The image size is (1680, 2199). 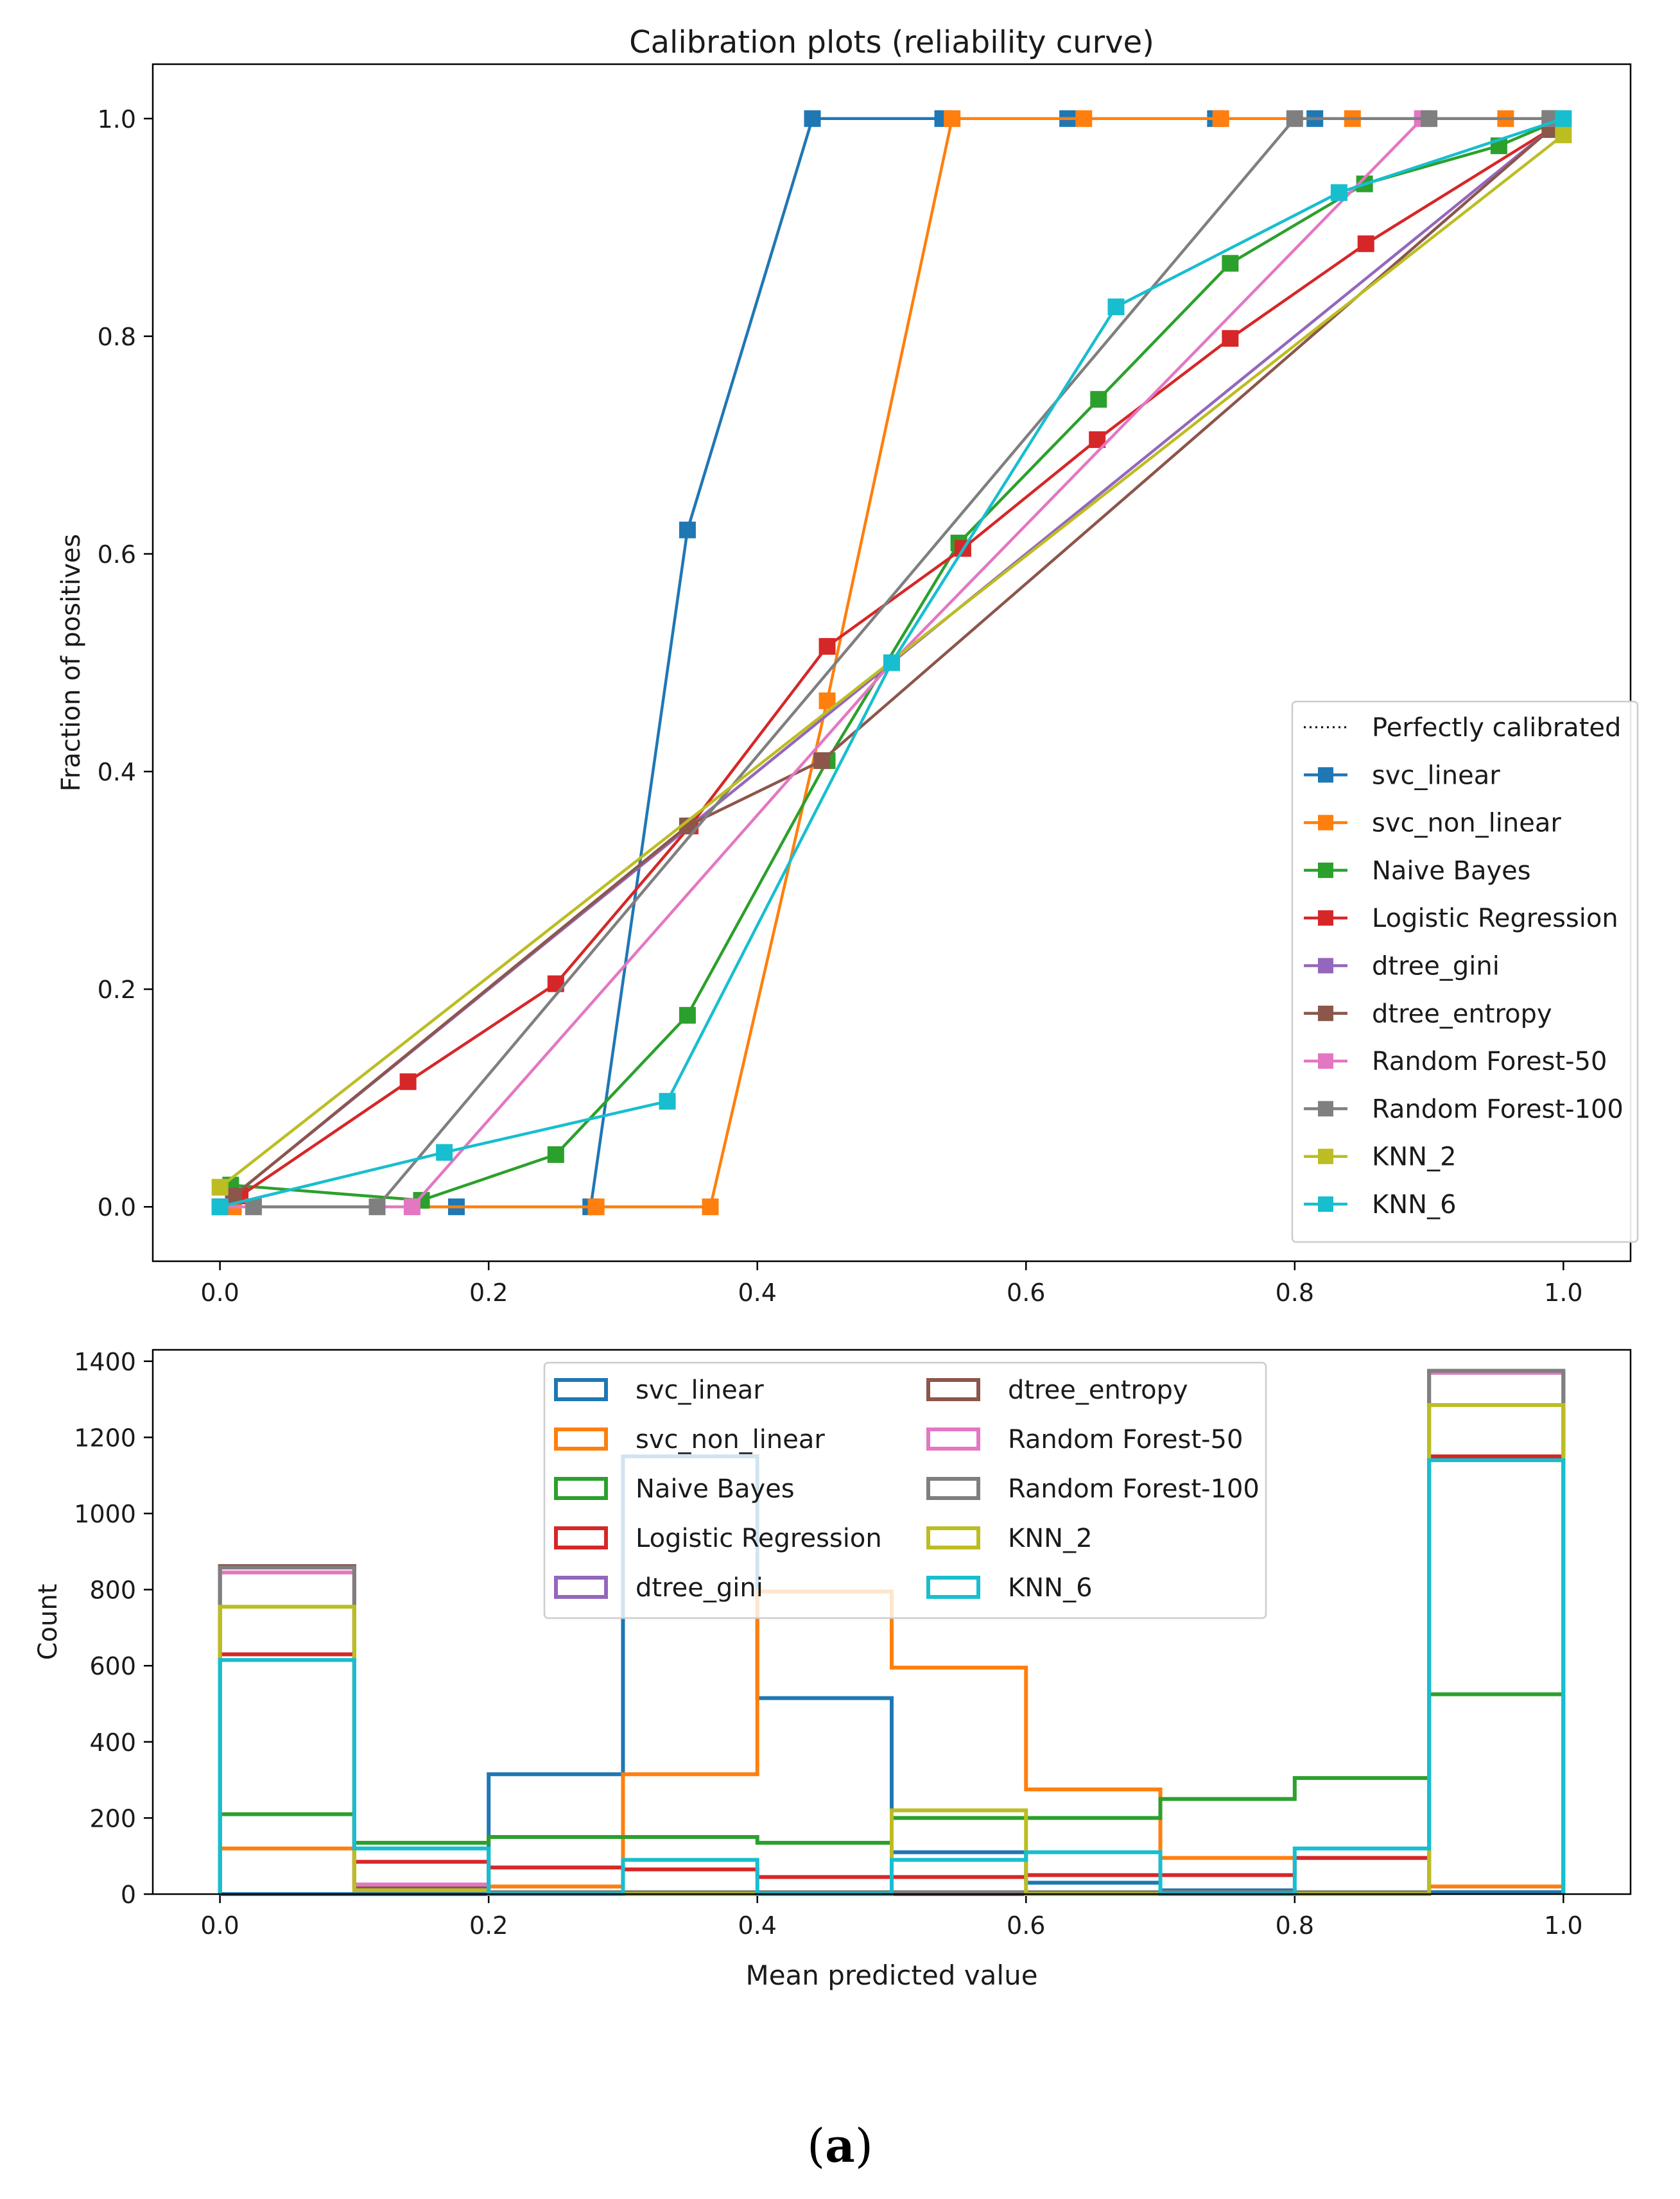 What do you see at coordinates (1134, 1489) in the screenshot?
I see `histogram-legend-label: Random Forest-100` at bounding box center [1134, 1489].